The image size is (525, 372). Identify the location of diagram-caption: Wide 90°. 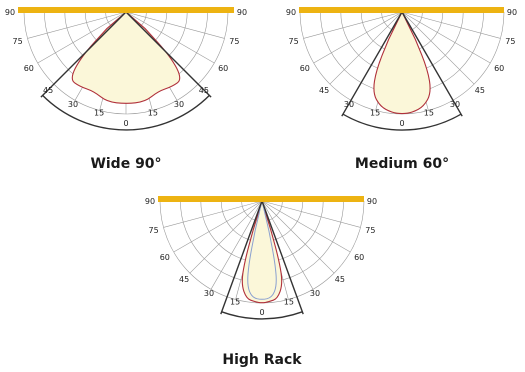
(125, 164).